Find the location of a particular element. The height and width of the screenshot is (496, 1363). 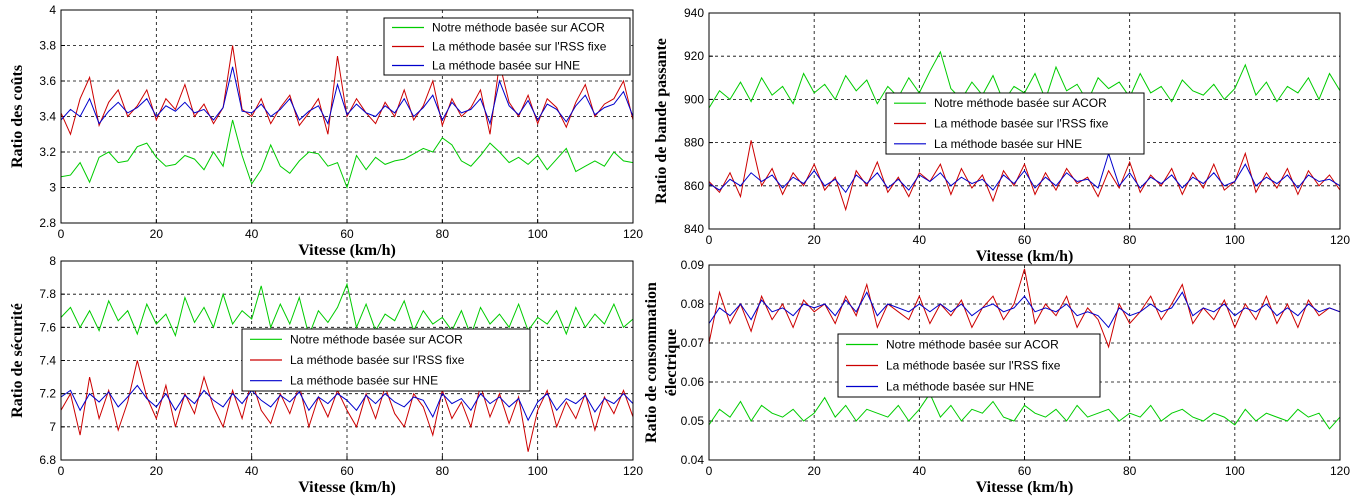

y-tick-label: 3.6 is located at coordinates (47, 81).